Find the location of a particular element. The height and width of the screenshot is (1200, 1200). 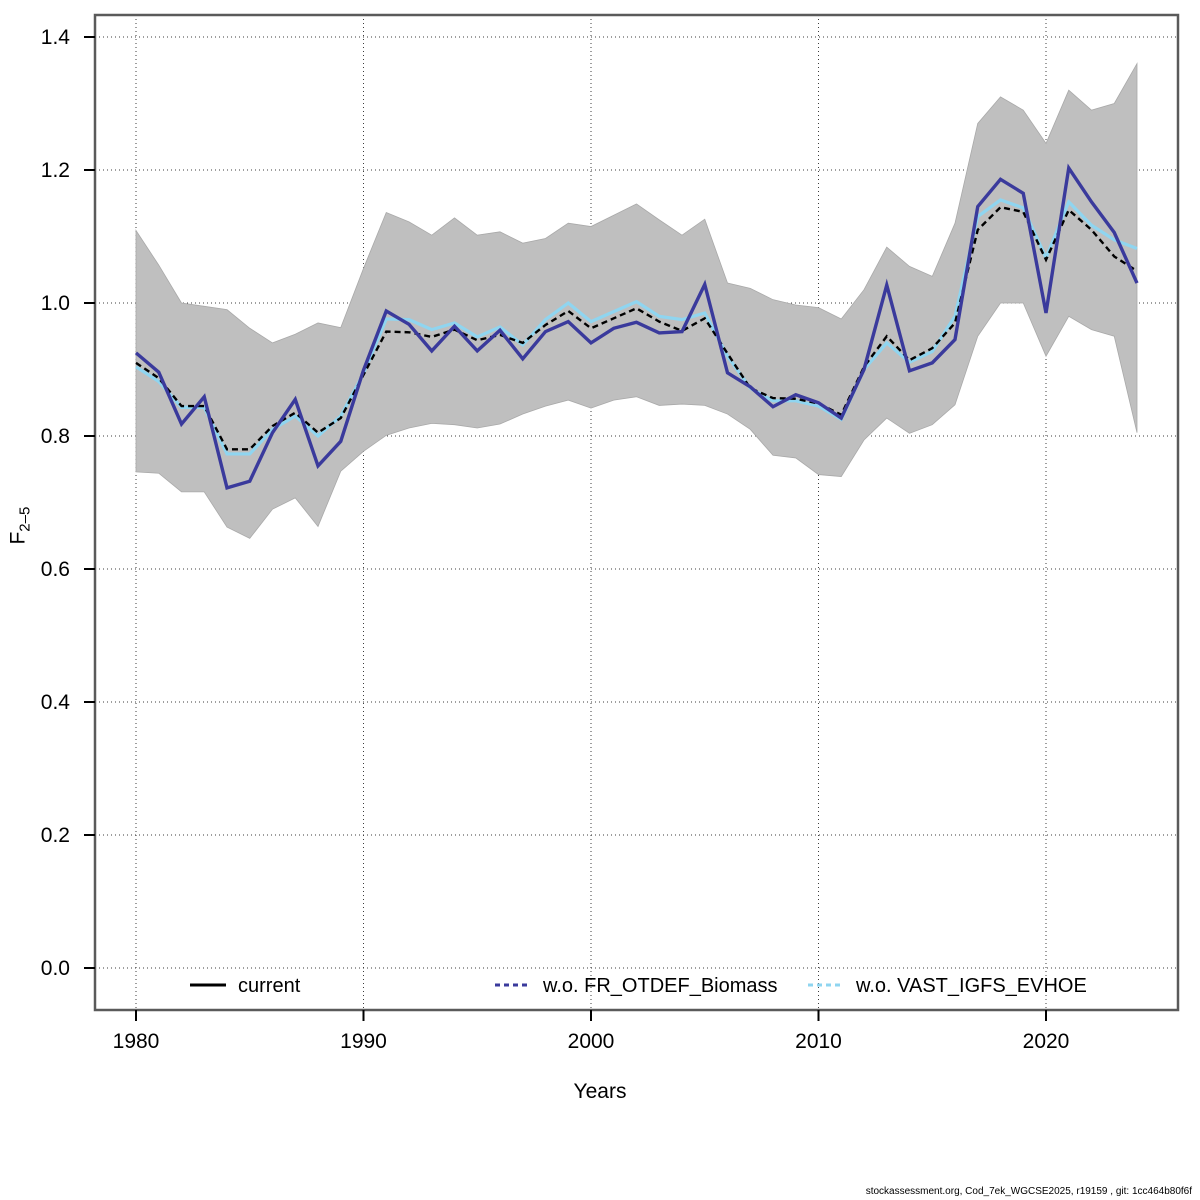

x-tick-label: 1980 is located at coordinates (136, 1041).